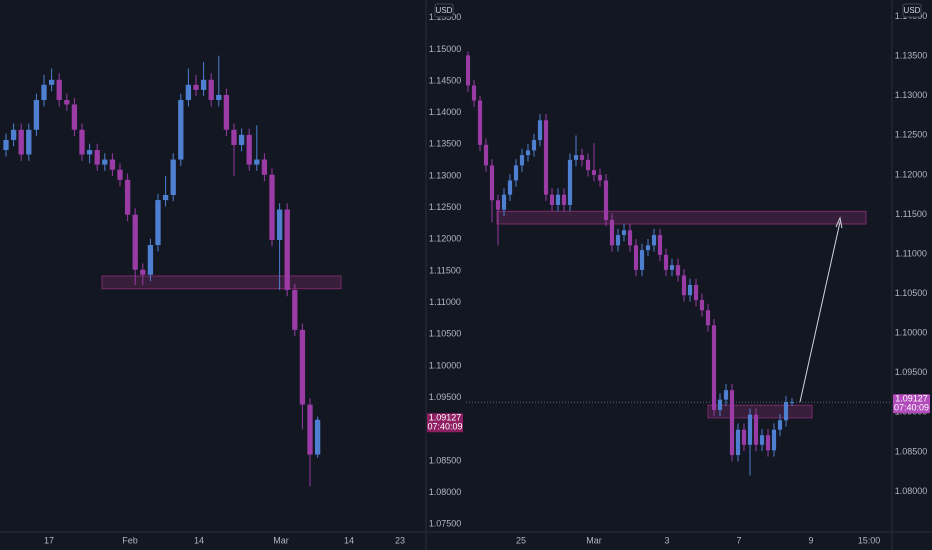  Describe the element at coordinates (911, 491) in the screenshot. I see `y-tick-label: 1.08000` at that location.